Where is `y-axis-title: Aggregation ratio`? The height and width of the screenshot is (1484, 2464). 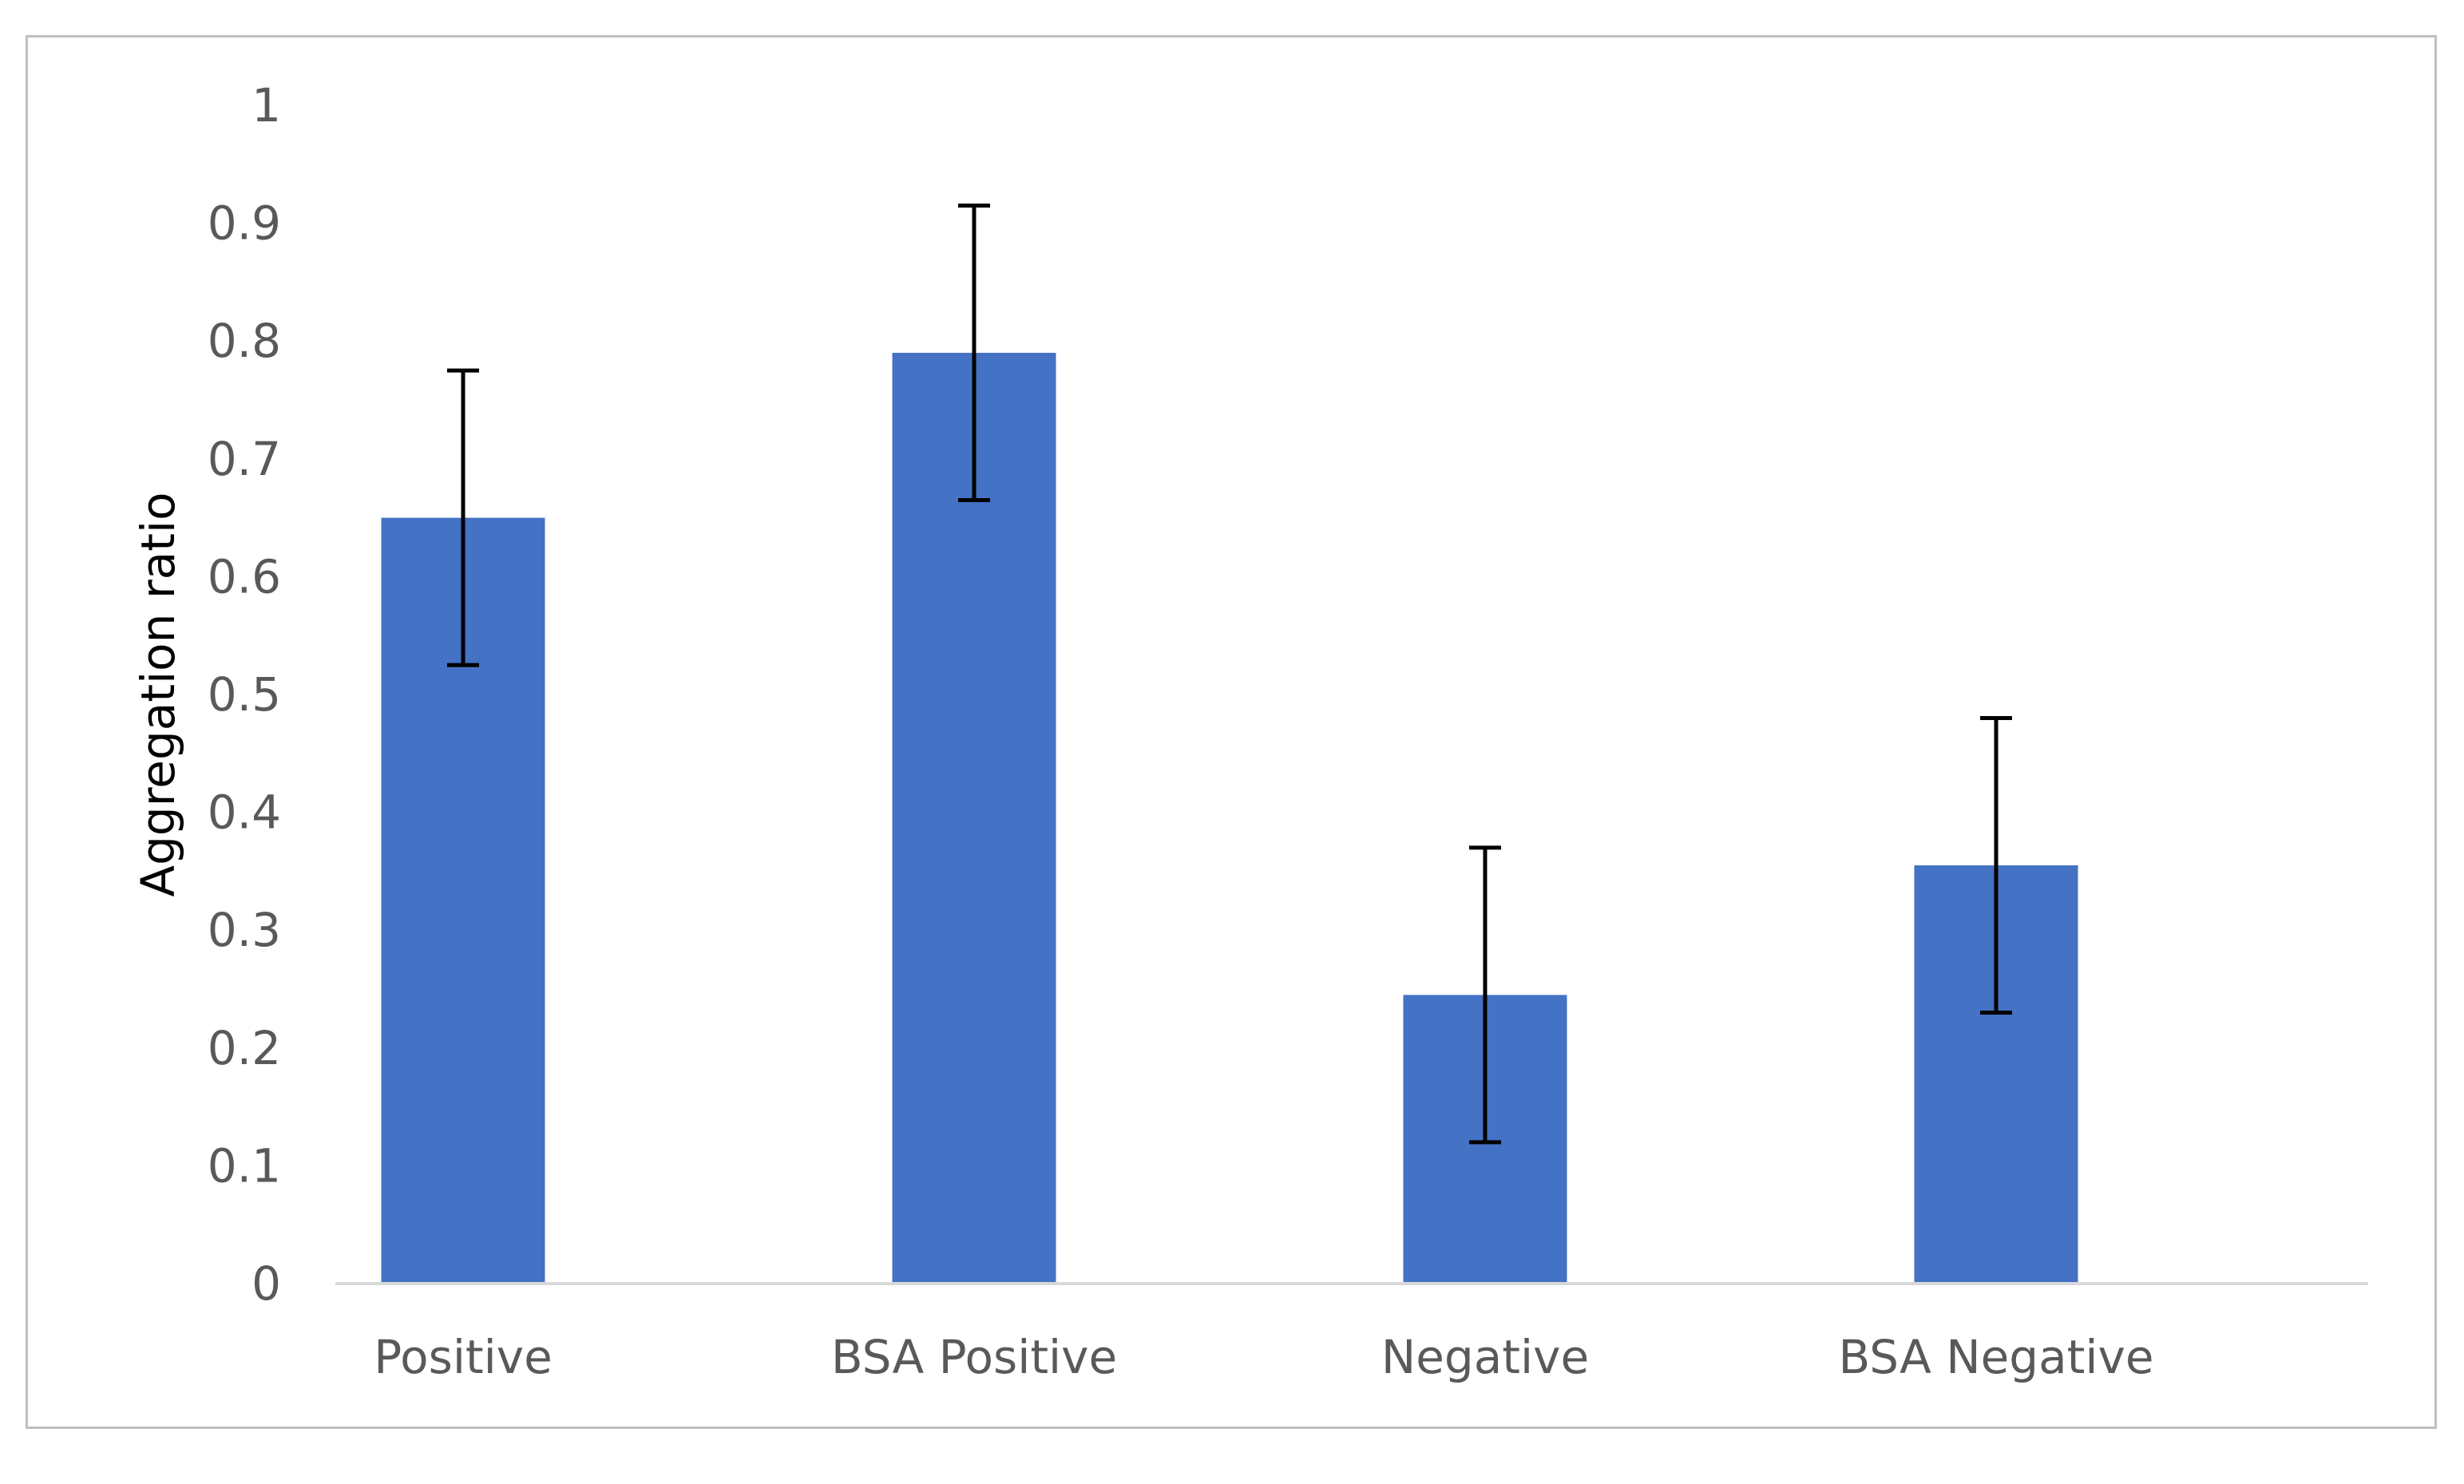 y-axis-title: Aggregation ratio is located at coordinates (158, 694).